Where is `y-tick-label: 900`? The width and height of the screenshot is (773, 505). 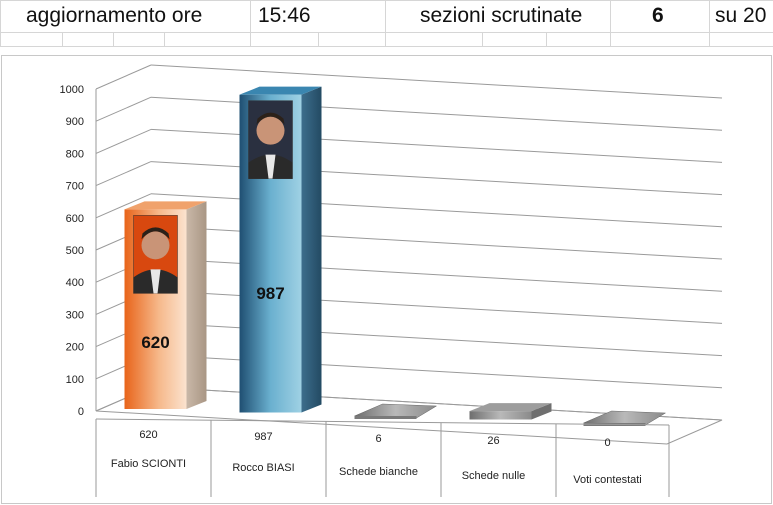 y-tick-label: 900 is located at coordinates (75, 122).